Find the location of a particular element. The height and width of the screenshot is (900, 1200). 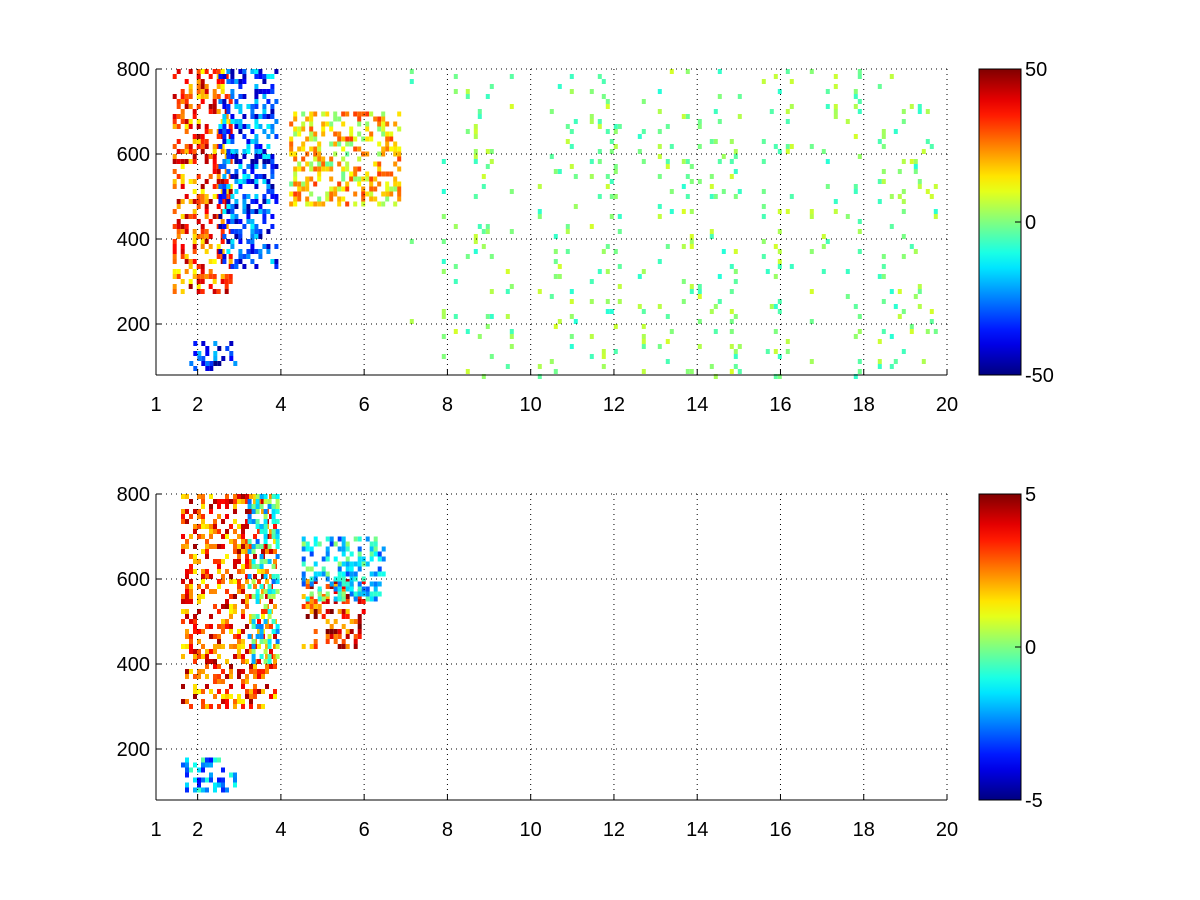

x-tick-label: 14 is located at coordinates (697, 405).